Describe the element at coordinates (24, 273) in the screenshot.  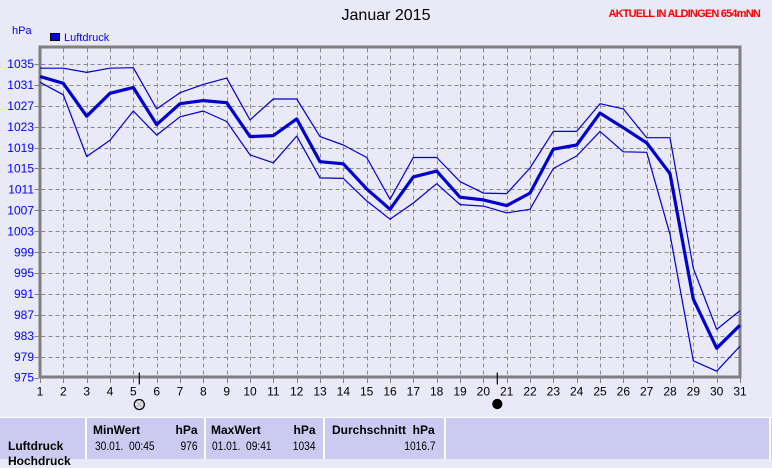
I see `svg-text: 995` at that location.